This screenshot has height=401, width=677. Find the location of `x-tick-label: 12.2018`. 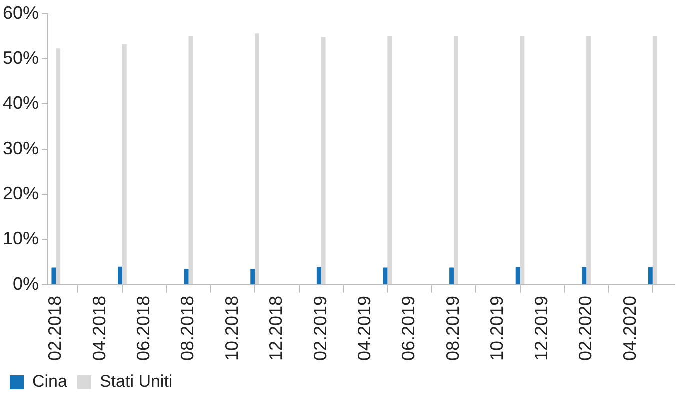

x-tick-label: 12.2018 is located at coordinates (276, 329).